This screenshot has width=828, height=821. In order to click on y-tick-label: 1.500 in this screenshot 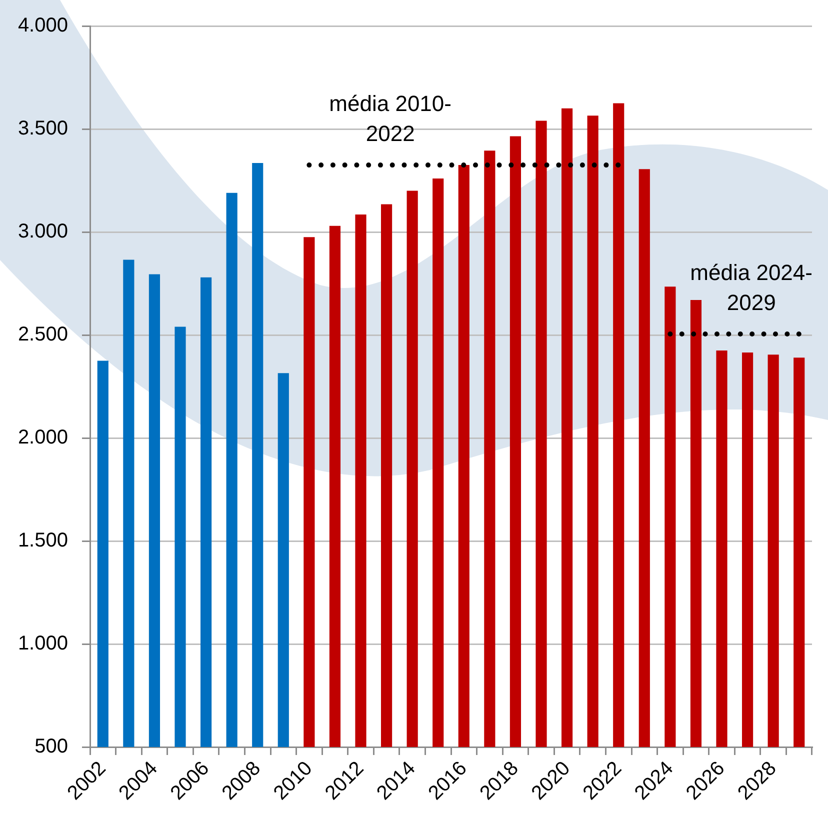, I will do `click(43, 541)`.